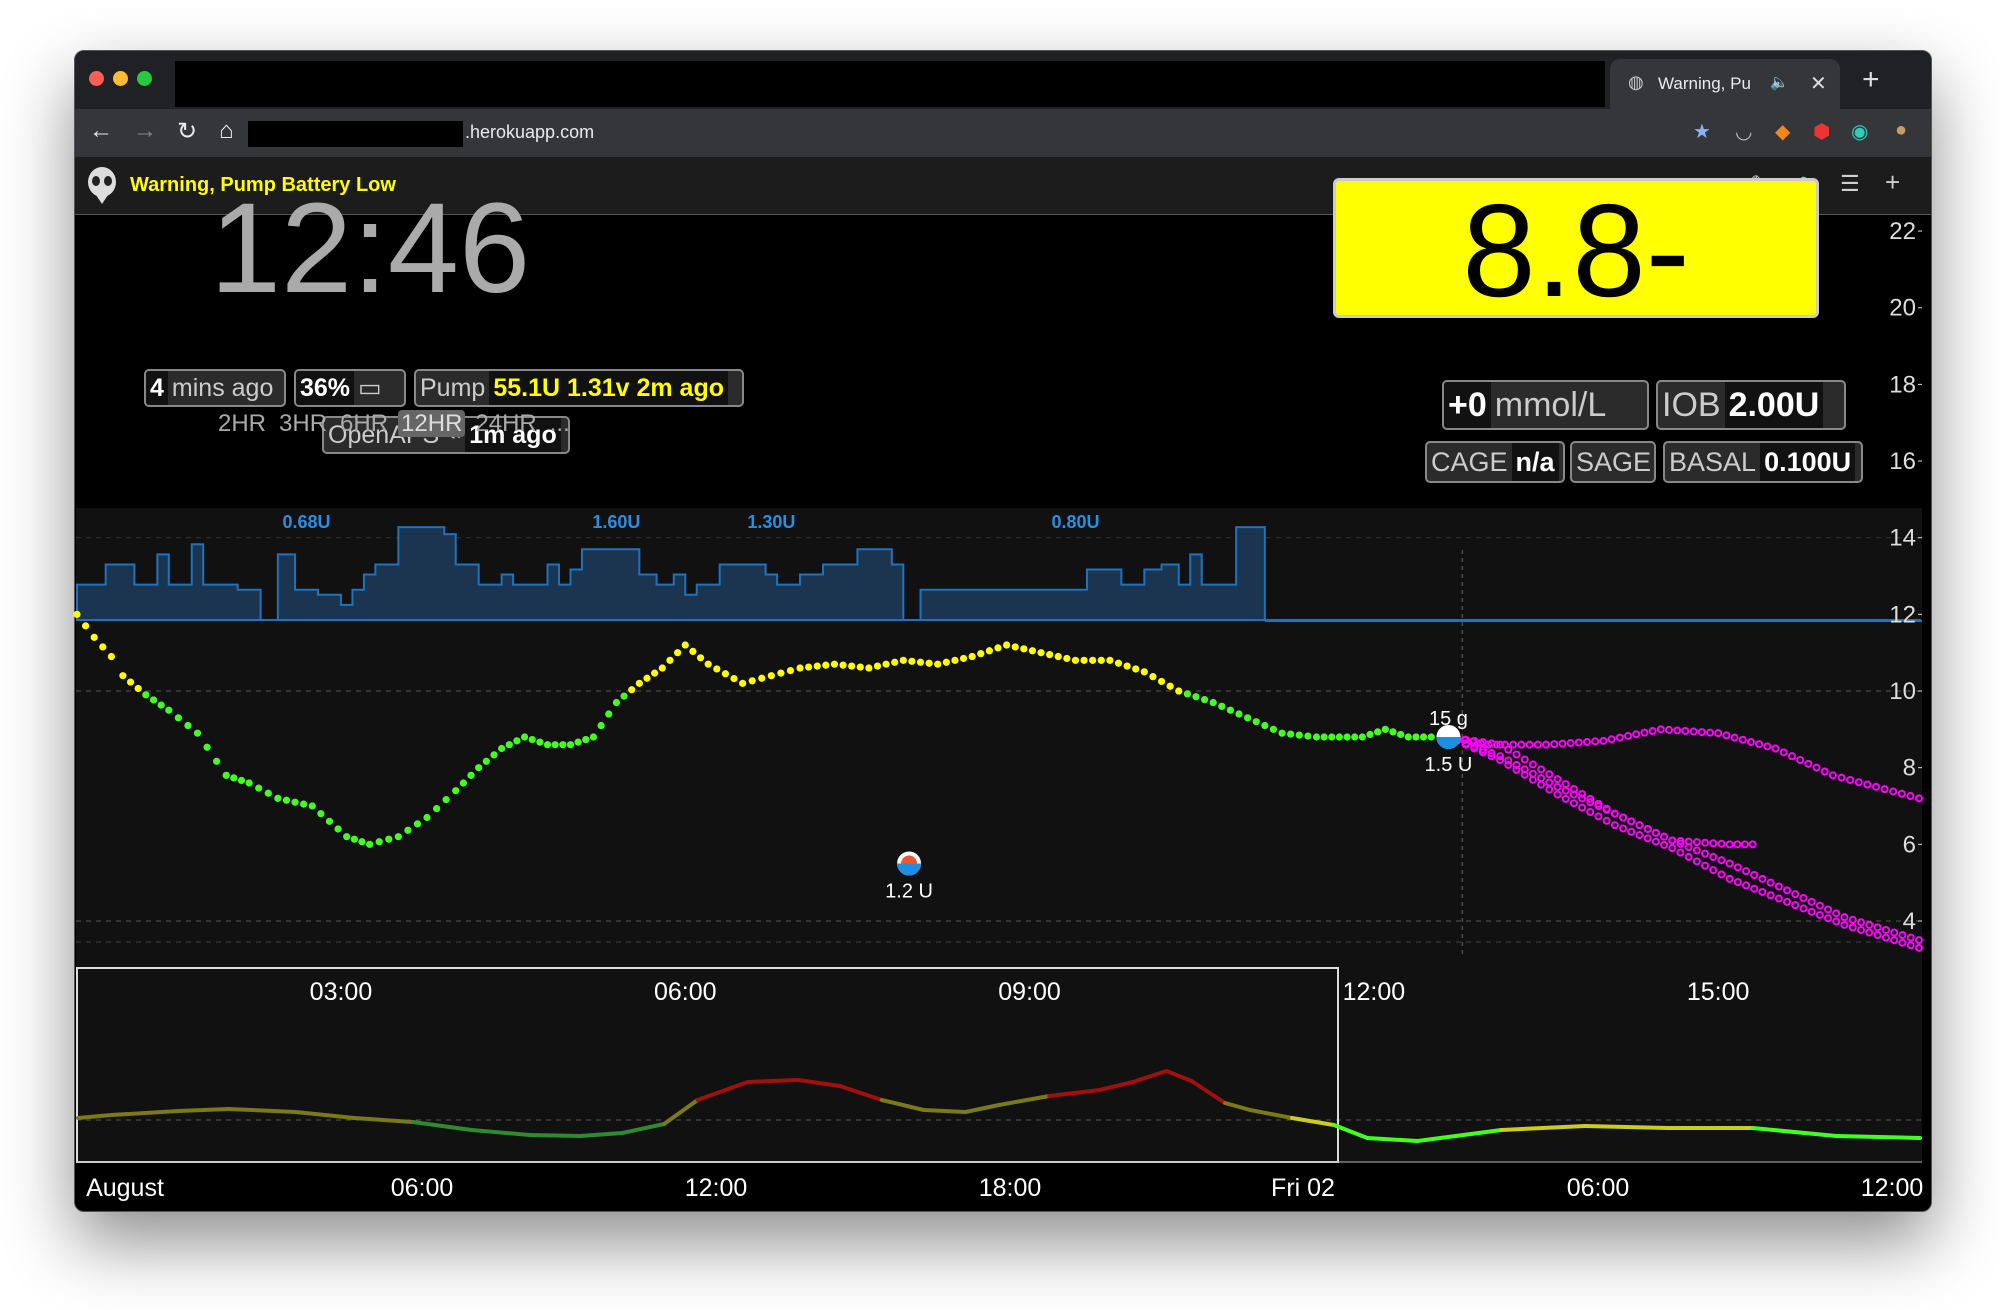  What do you see at coordinates (1892, 1188) in the screenshot?
I see `focus-x-tick-label: 12:00` at bounding box center [1892, 1188].